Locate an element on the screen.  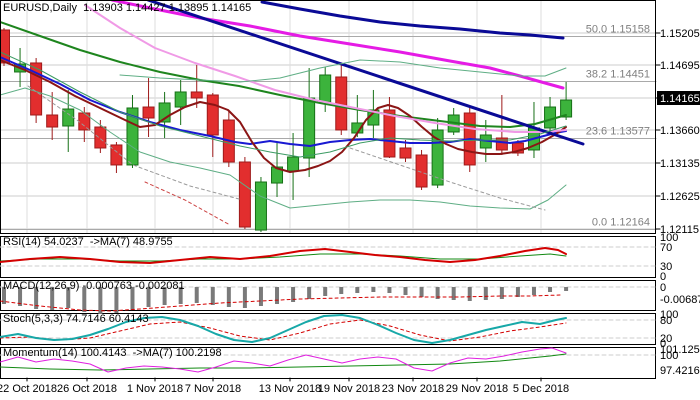
fib-label: 0.0 1.12164 is located at coordinates (621, 223).